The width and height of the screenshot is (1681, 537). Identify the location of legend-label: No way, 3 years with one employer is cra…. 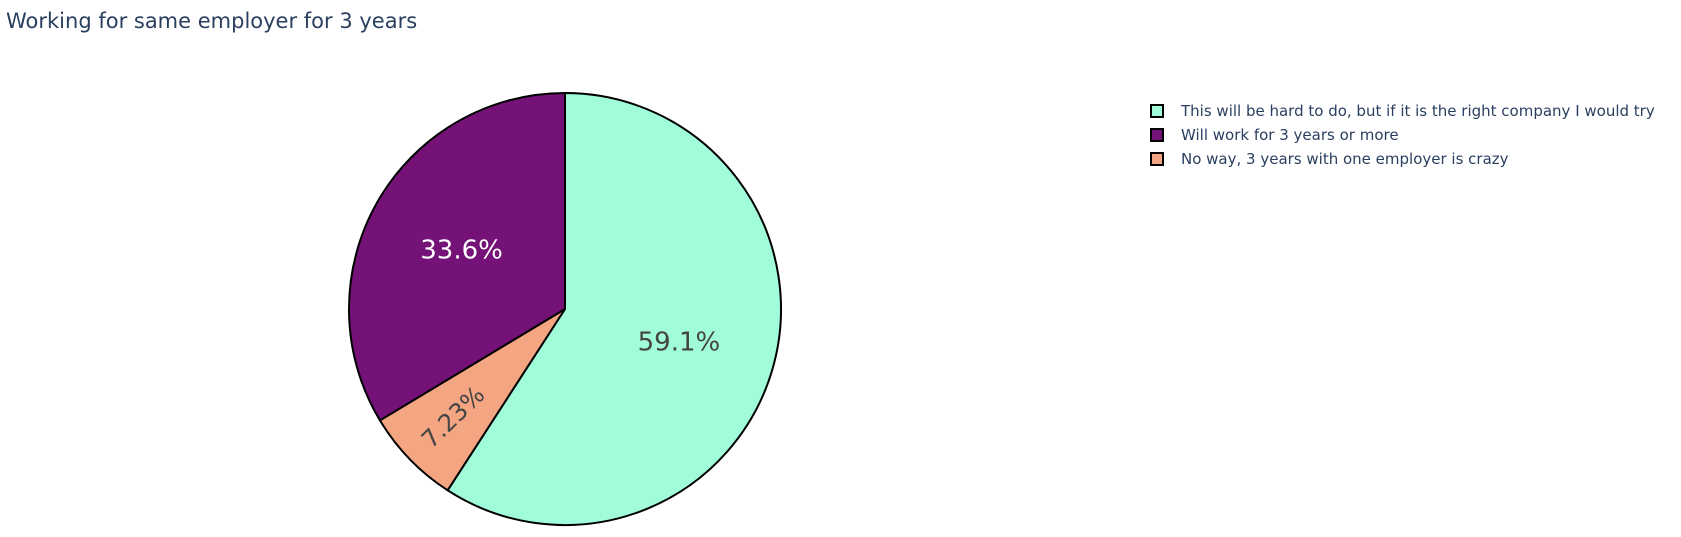
(1345, 159).